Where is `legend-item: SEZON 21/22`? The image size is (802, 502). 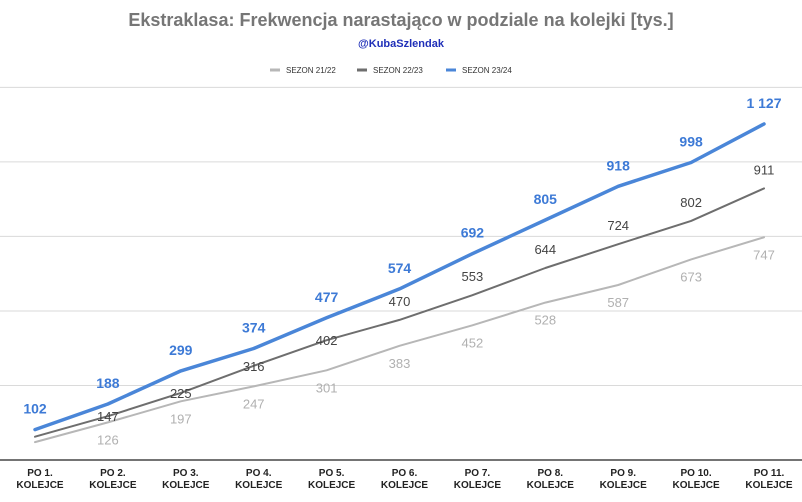
legend-item: SEZON 21/22 is located at coordinates (303, 70).